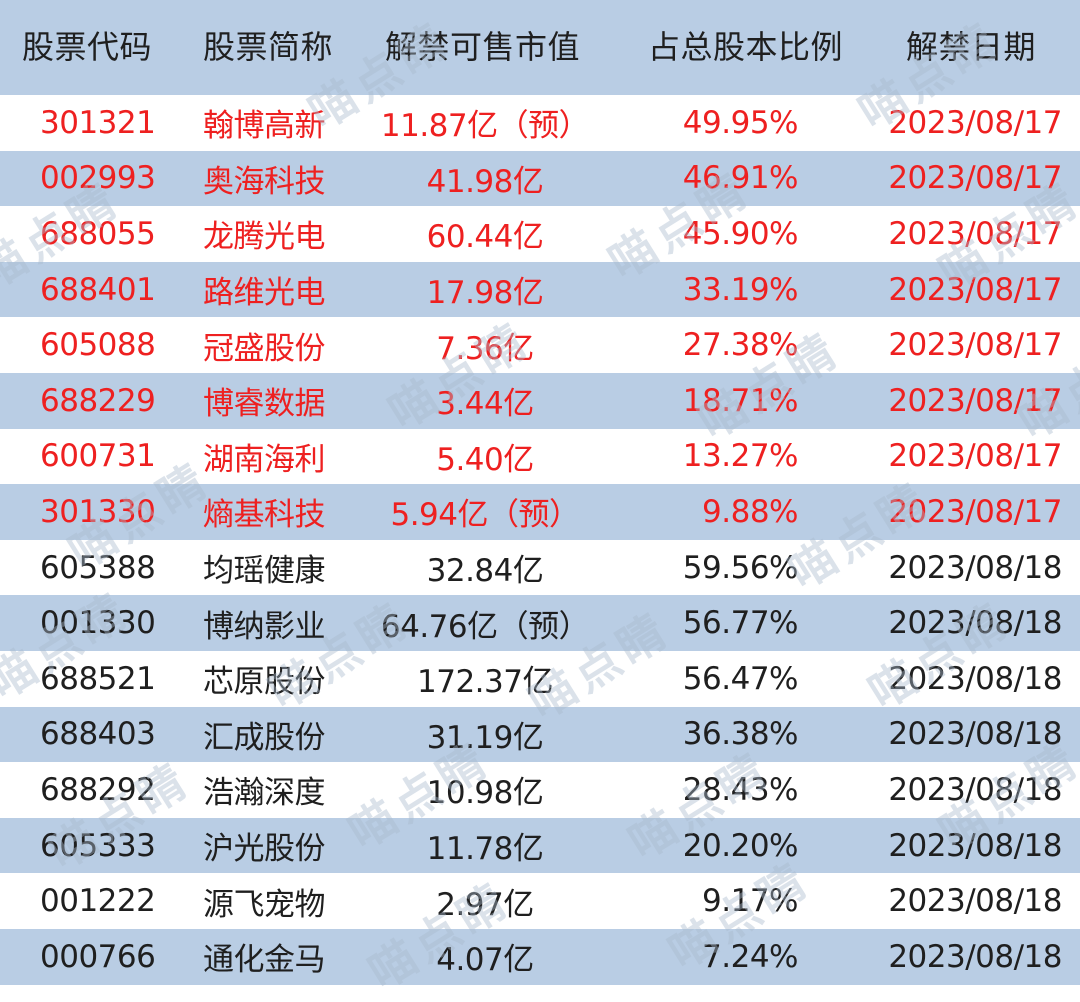 This screenshot has width=1080, height=1002. I want to click on stock-code-cell: 688521, so click(98, 678).